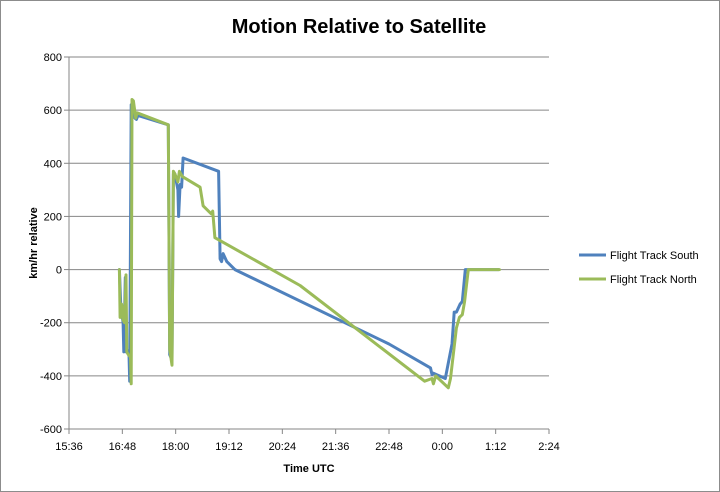 The image size is (720, 492). I want to click on x-tick-label: 18:00, so click(176, 447).